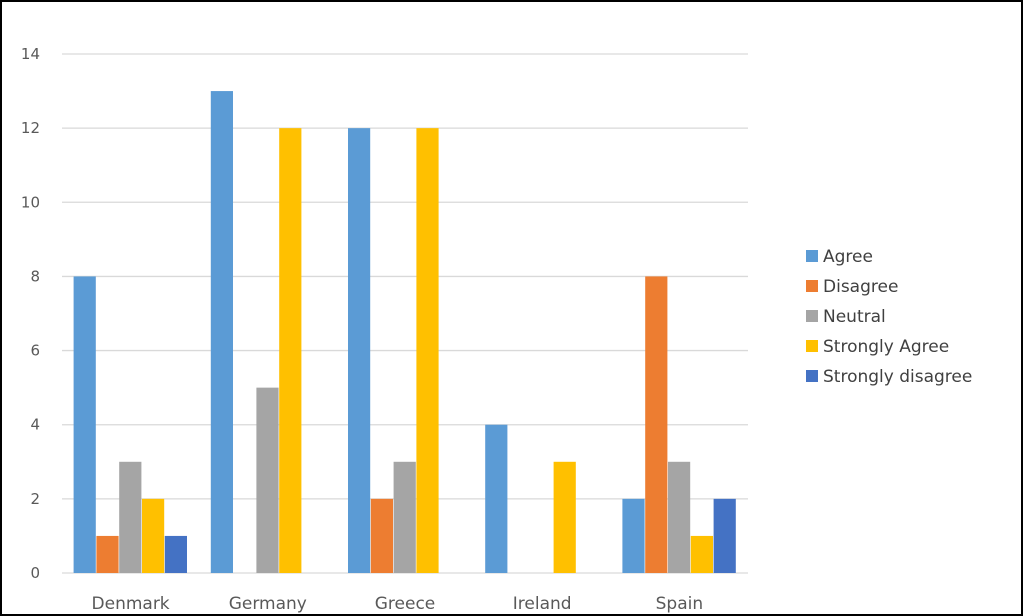 The image size is (1023, 616). Describe the element at coordinates (267, 480) in the screenshot. I see `bar-germany-neutral` at that location.